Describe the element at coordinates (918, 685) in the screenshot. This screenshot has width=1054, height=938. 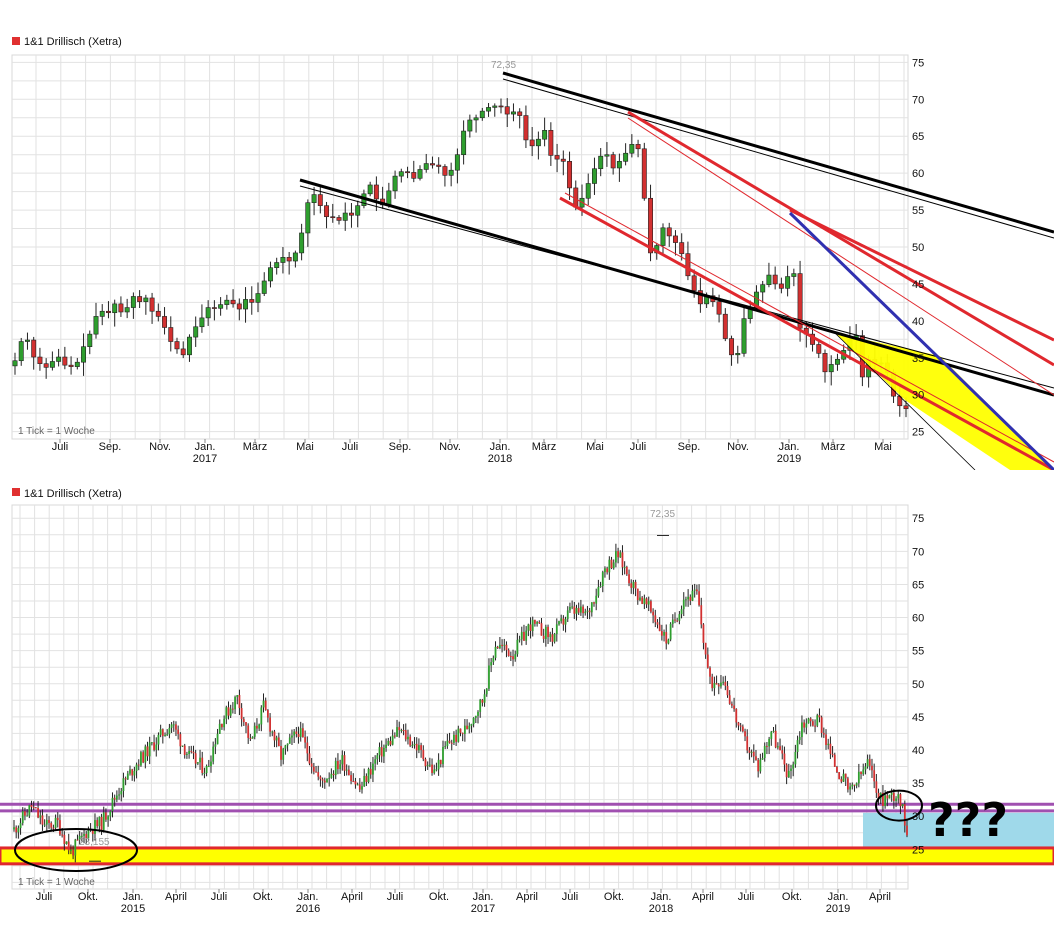
I see `y-tick-label: 50` at that location.